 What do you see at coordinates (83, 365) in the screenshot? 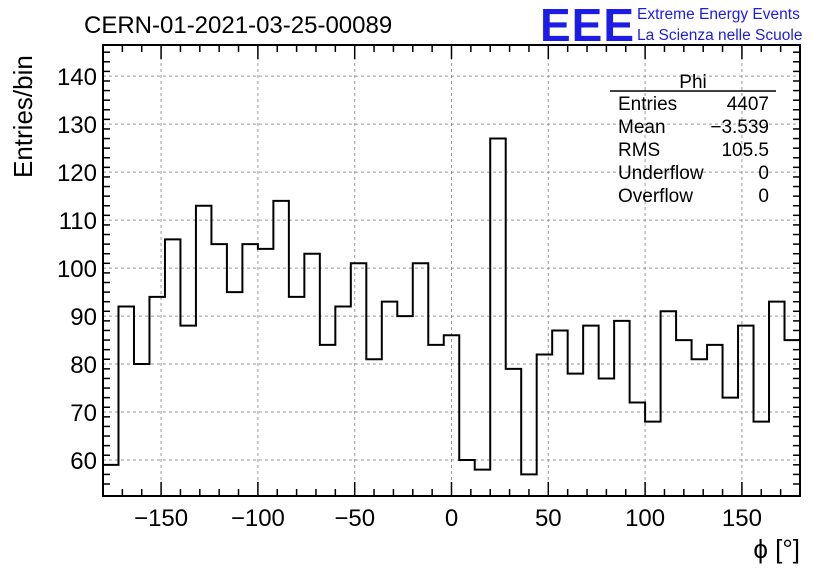
I see `y-tick-label: 80` at bounding box center [83, 365].